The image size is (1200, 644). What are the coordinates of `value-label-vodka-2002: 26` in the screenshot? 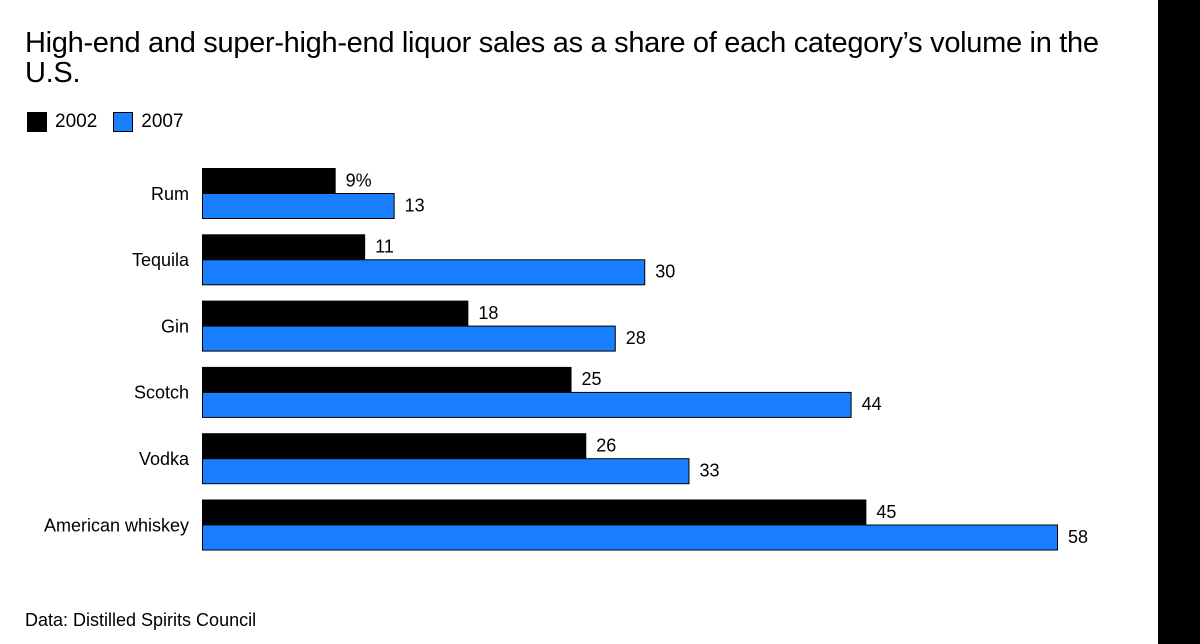 It's located at (606, 445).